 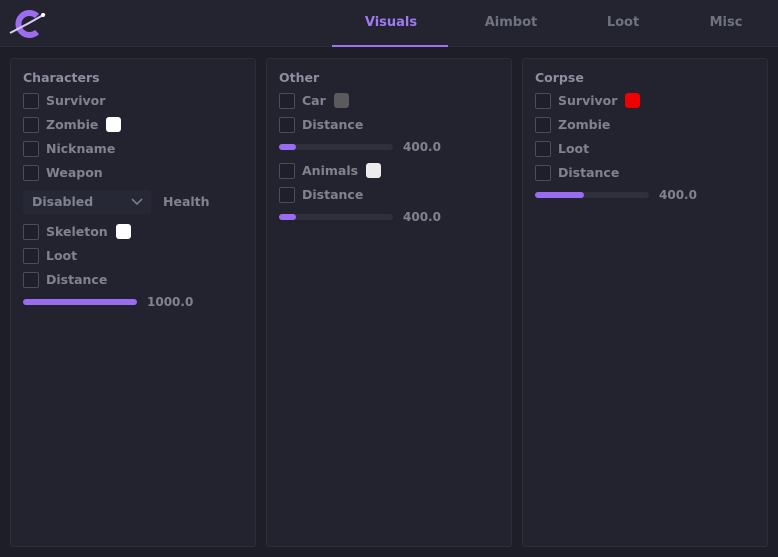 I want to click on checkbox-label: Skeleton, so click(x=77, y=231).